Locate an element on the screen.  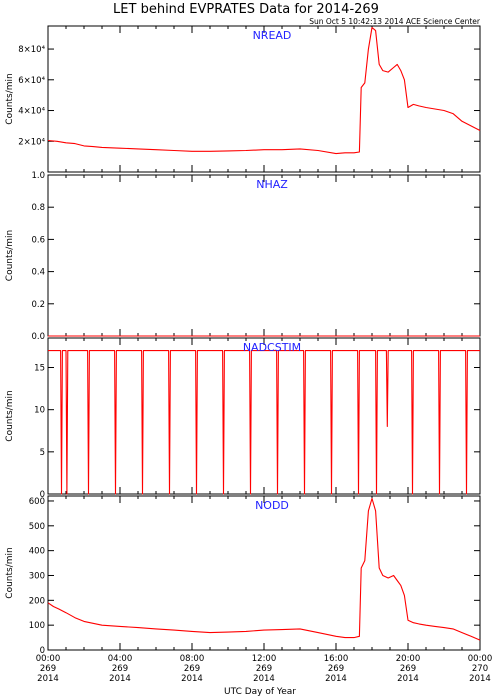
nadcstim-ytick-label: 10 is located at coordinates (39, 411).